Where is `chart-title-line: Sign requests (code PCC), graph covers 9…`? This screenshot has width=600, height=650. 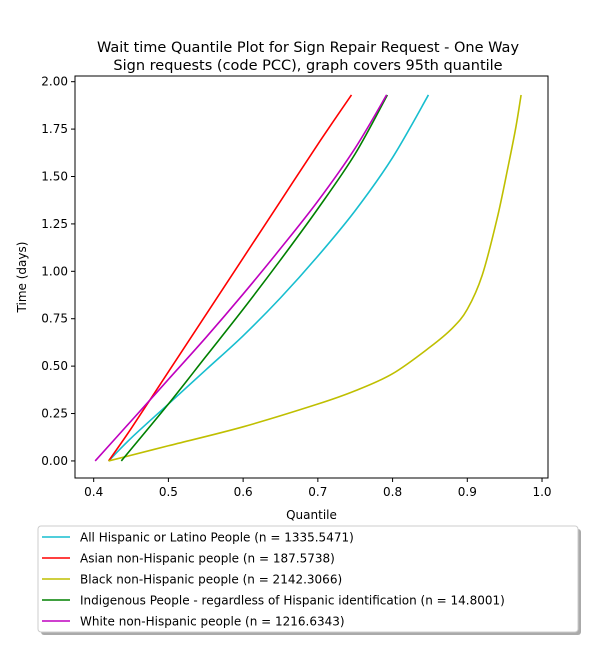
chart-title-line: Sign requests (code PCC), graph covers 9… is located at coordinates (307, 66).